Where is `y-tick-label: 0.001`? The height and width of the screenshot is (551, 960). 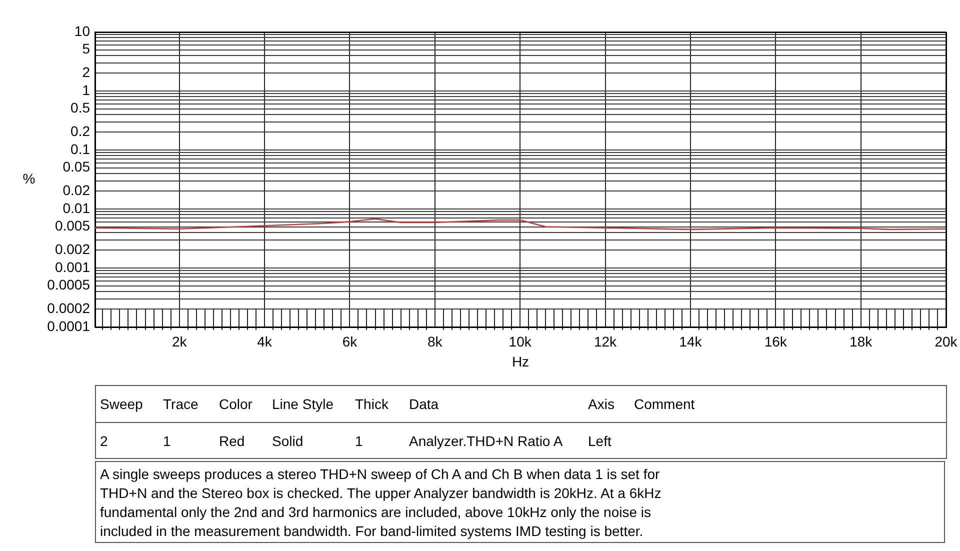
y-tick-label: 0.001 is located at coordinates (72, 266).